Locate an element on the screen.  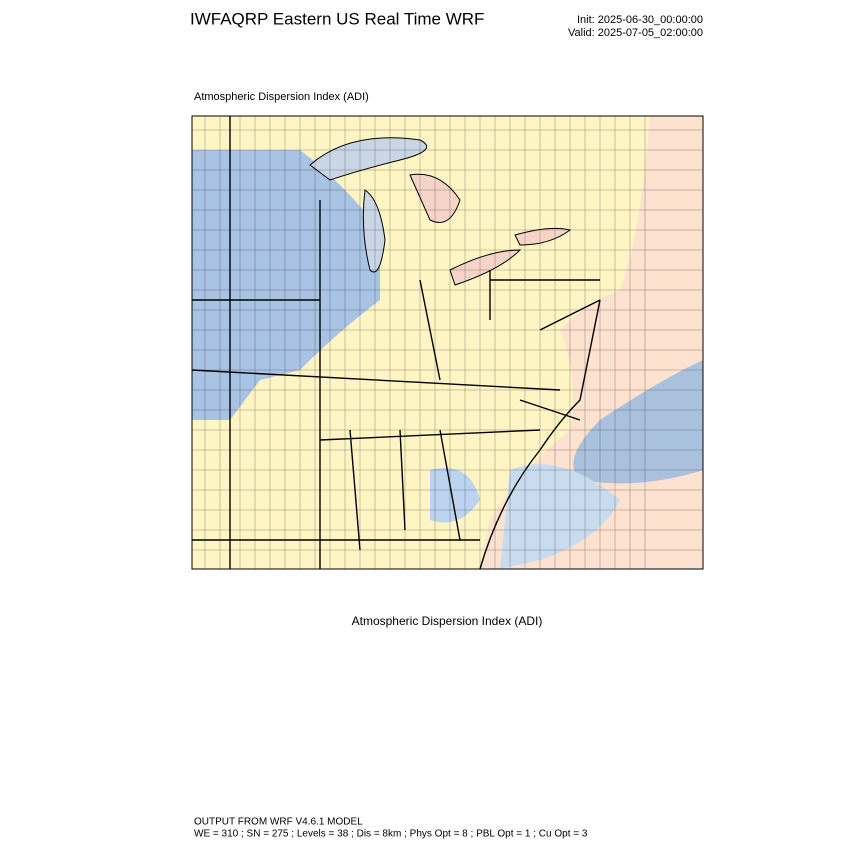
colorbar-title: Atmospheric Dispersion Index (ADI) is located at coordinates (447, 621).